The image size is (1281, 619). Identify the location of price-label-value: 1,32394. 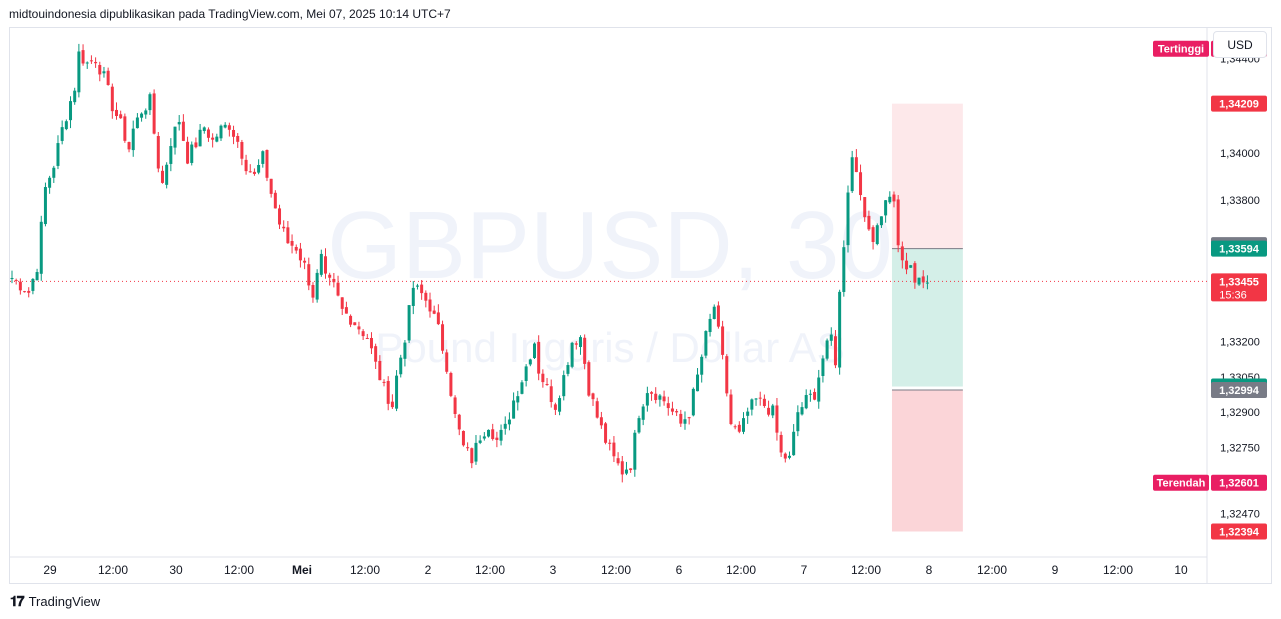
(1239, 532).